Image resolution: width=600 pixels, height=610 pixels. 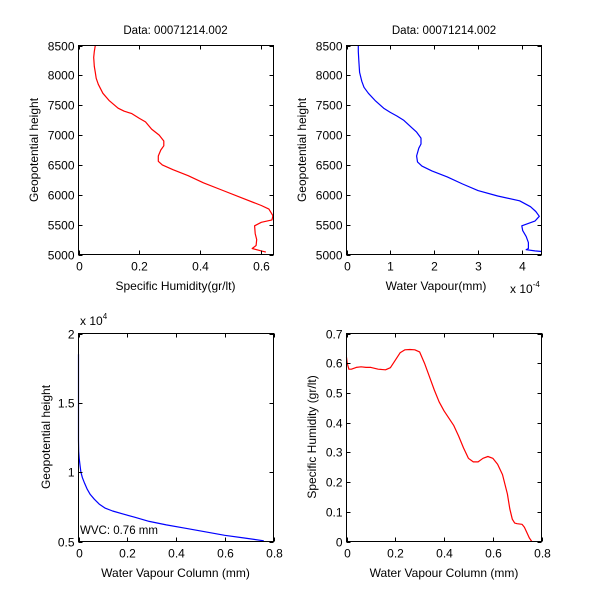 I want to click on x-axis-exponent: x 10-4, so click(x=525, y=288).